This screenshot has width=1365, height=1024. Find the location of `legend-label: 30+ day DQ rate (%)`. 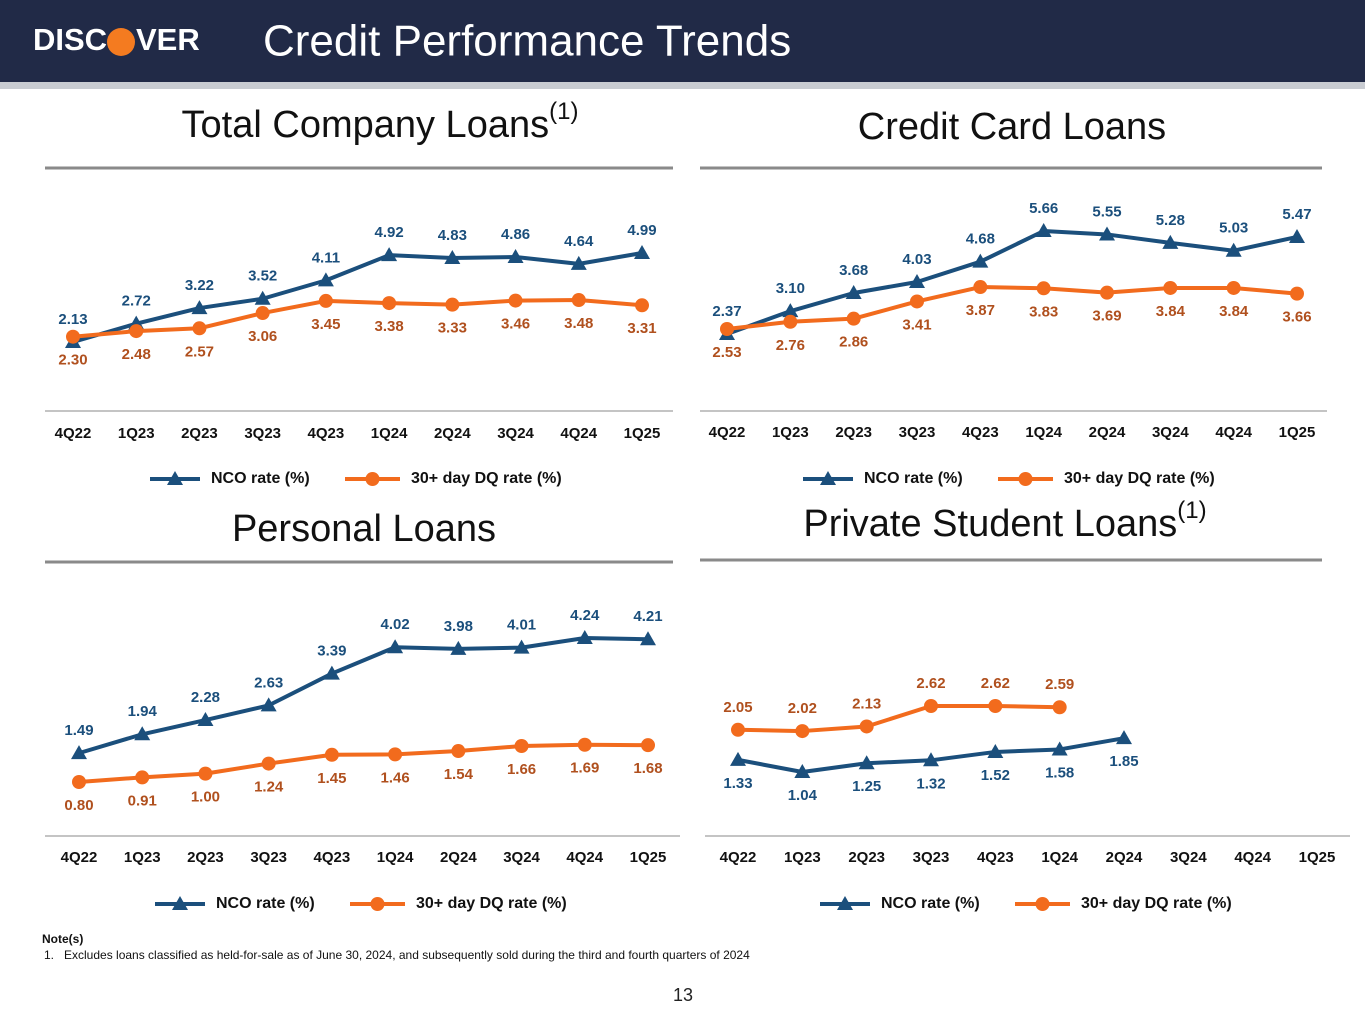

legend-label: 30+ day DQ rate (%) is located at coordinates (1156, 903).